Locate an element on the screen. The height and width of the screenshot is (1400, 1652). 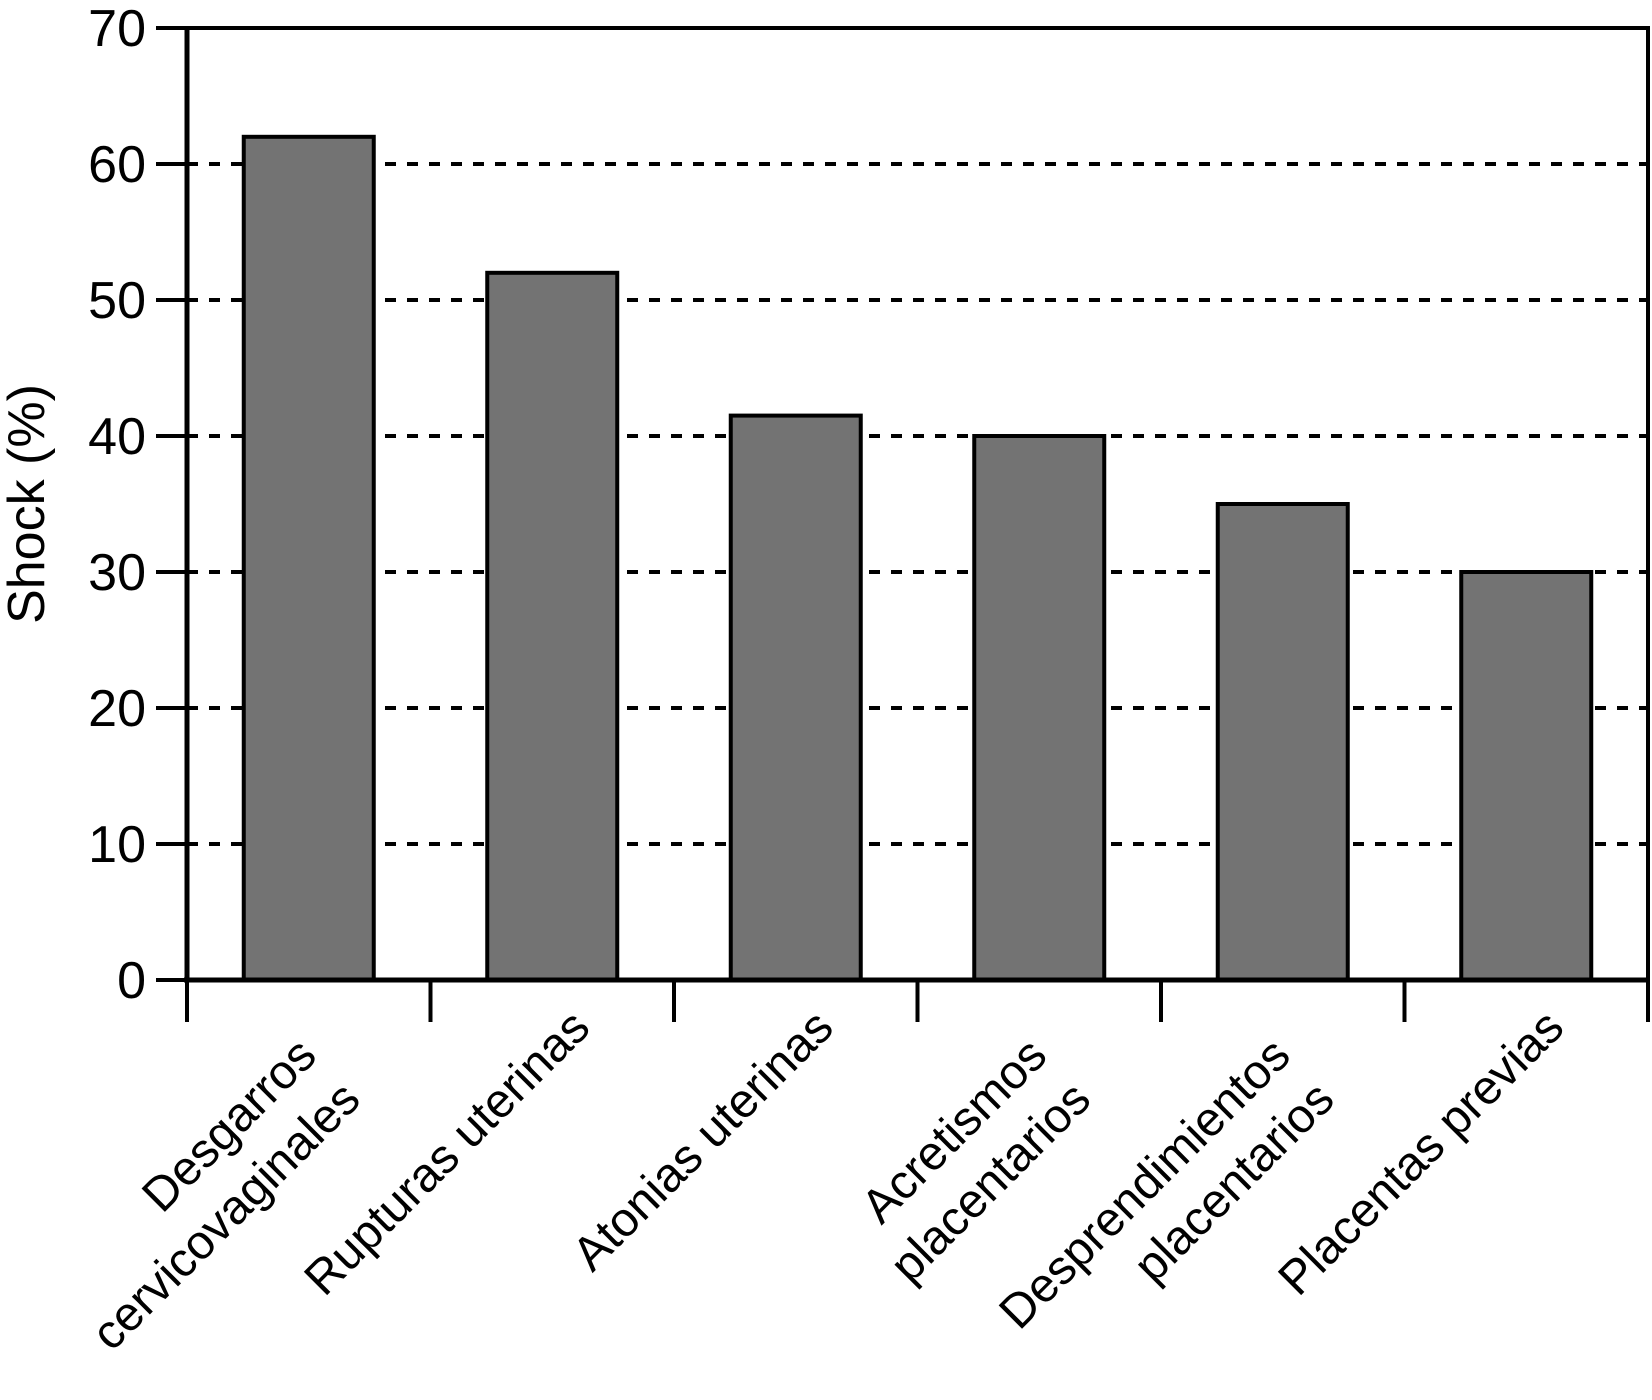
x-category-label-2-line-1: Rupturas uterinas is located at coordinates (447, 1152).